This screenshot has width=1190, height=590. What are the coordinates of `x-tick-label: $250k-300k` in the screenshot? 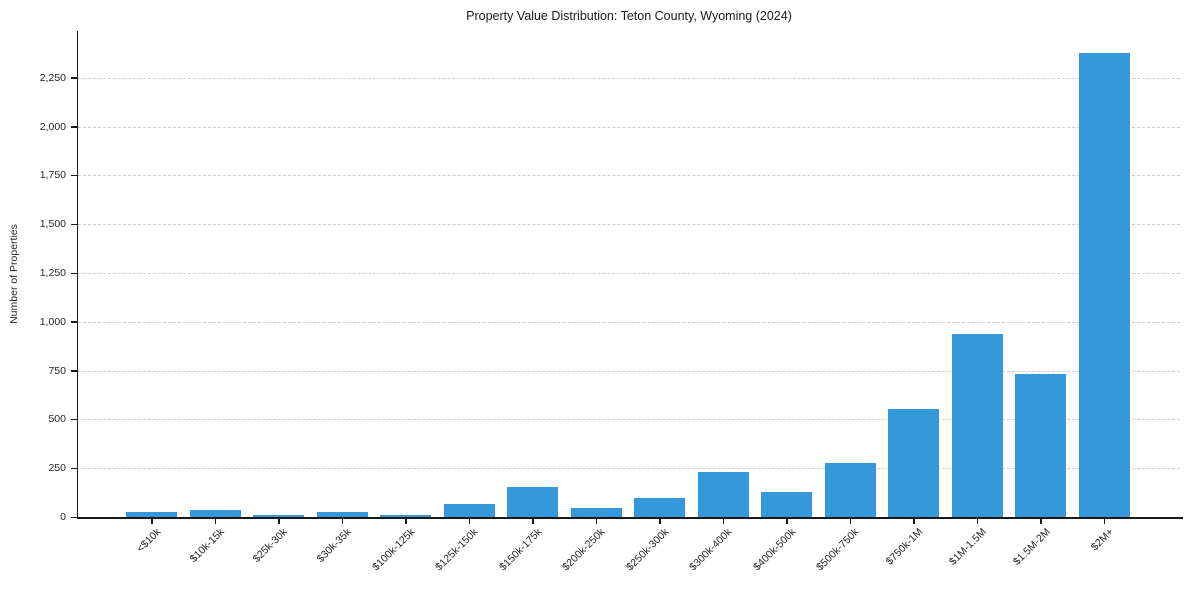 It's located at (647, 550).